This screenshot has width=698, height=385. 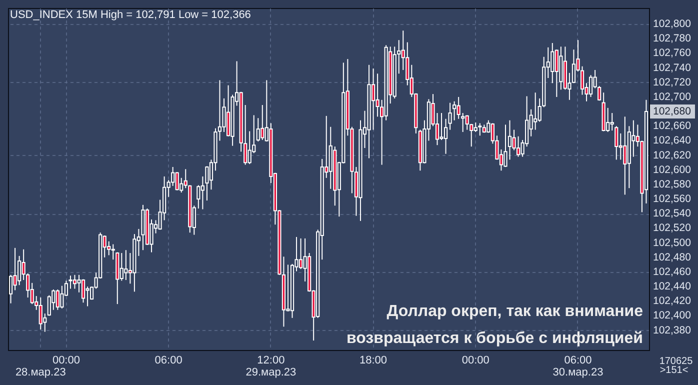 What do you see at coordinates (374, 360) in the screenshot?
I see `x-tick-label: 18:00` at bounding box center [374, 360].